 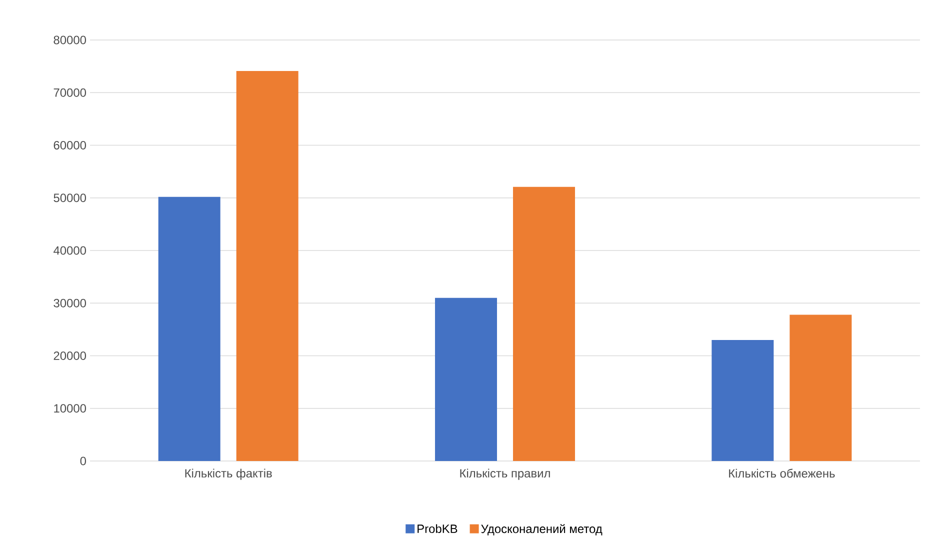 What do you see at coordinates (70, 303) in the screenshot?
I see `y-tick-label: 30000` at bounding box center [70, 303].